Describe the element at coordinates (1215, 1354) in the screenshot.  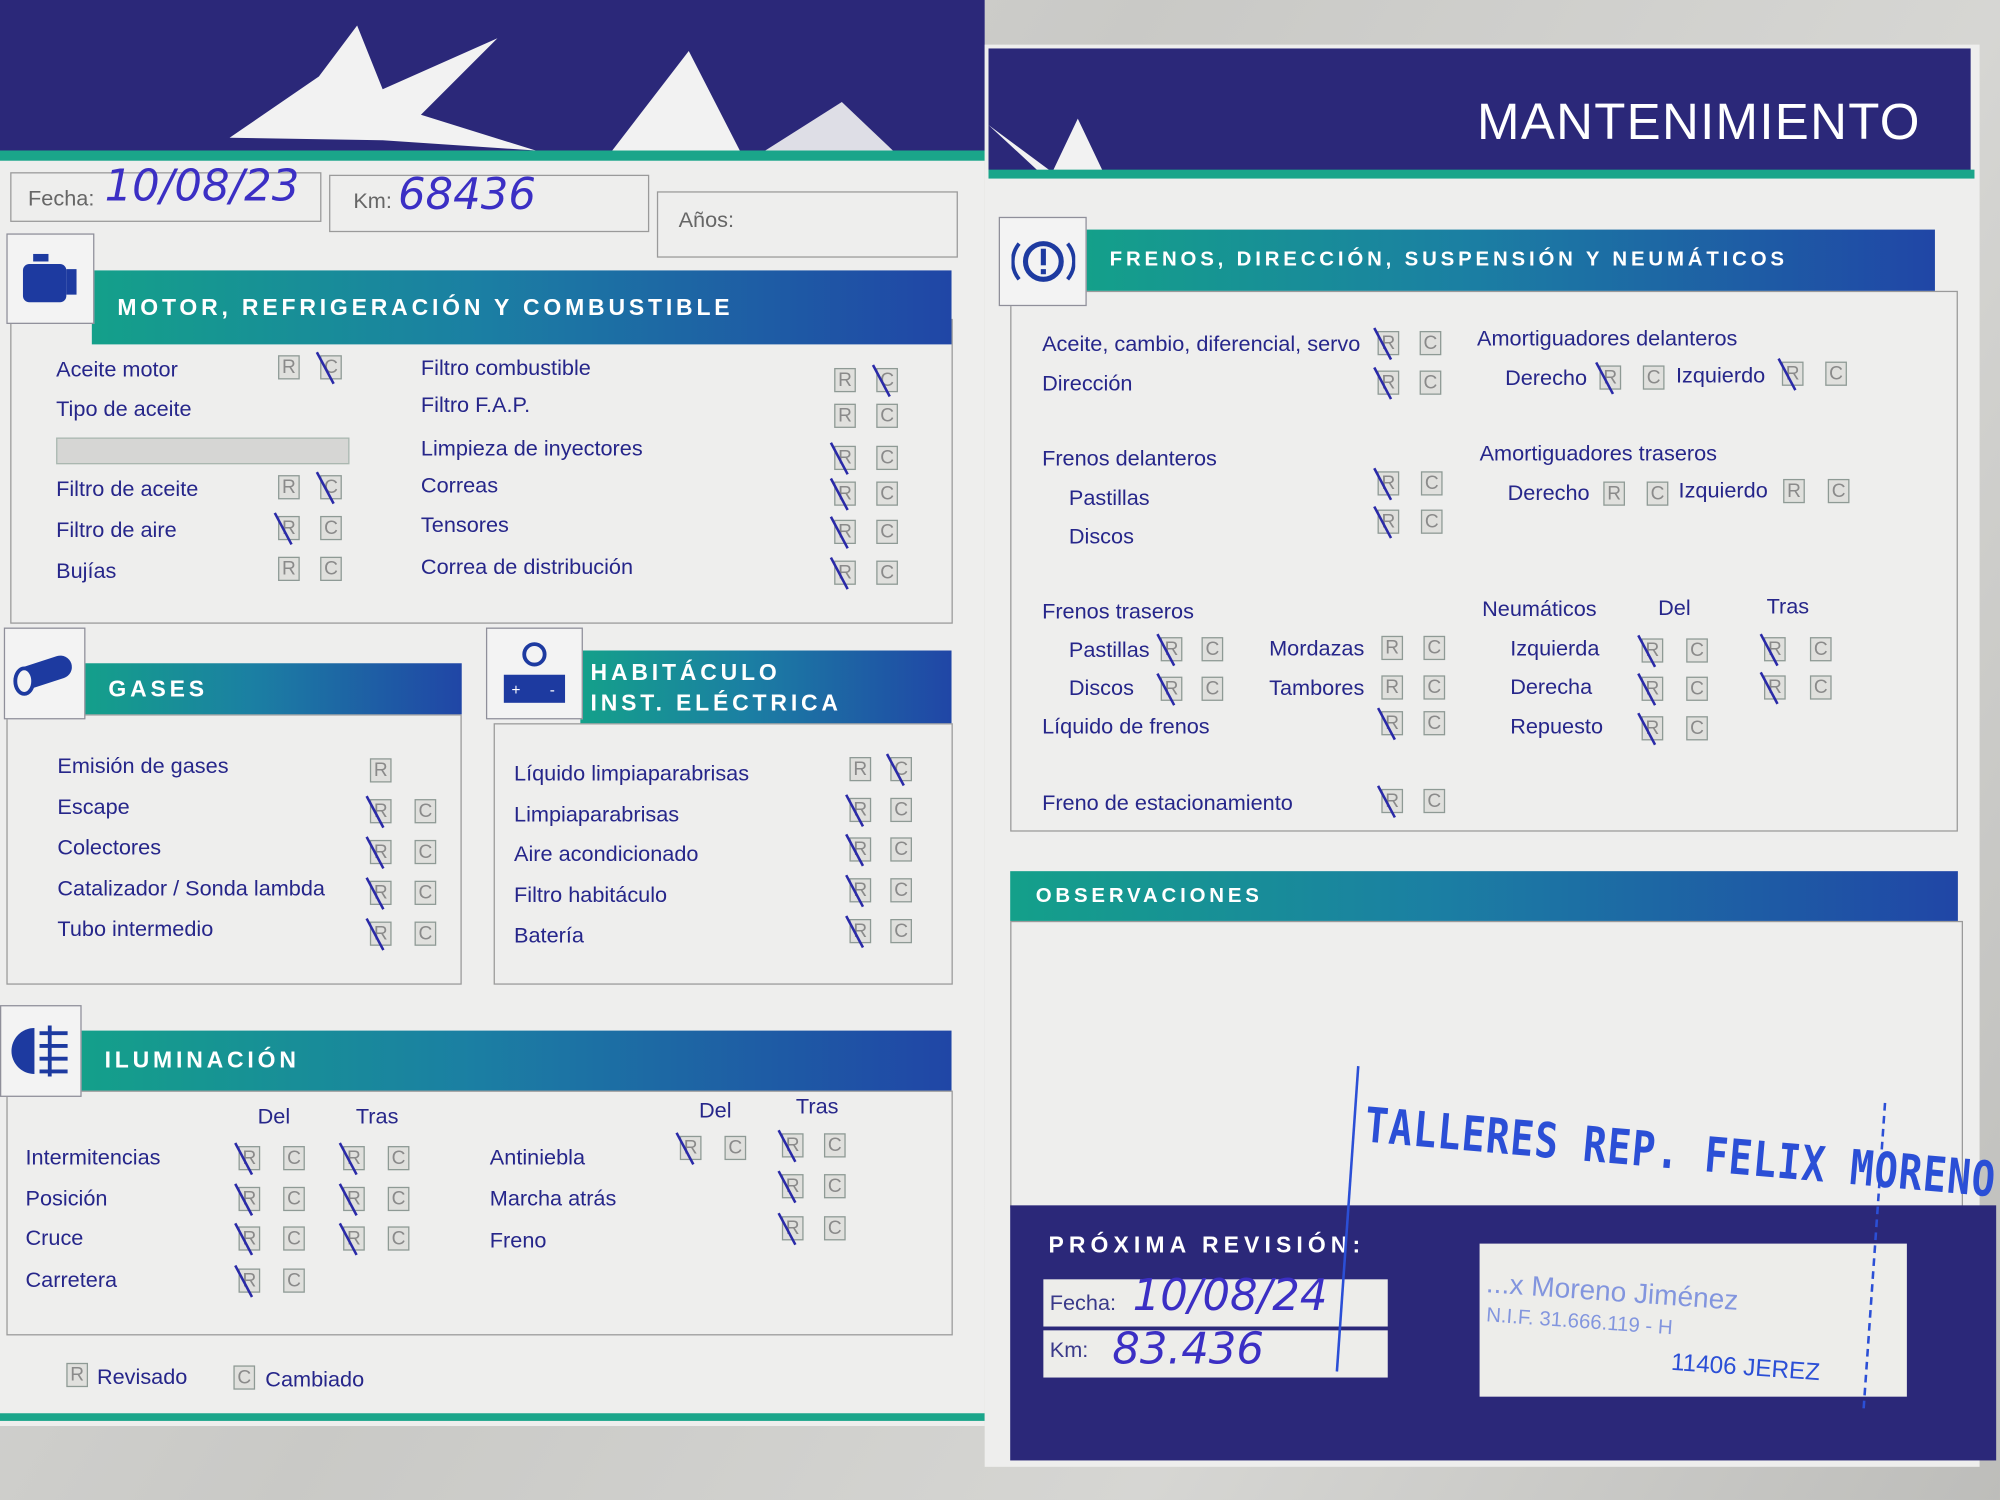
I see `proxima-km-field` at that location.